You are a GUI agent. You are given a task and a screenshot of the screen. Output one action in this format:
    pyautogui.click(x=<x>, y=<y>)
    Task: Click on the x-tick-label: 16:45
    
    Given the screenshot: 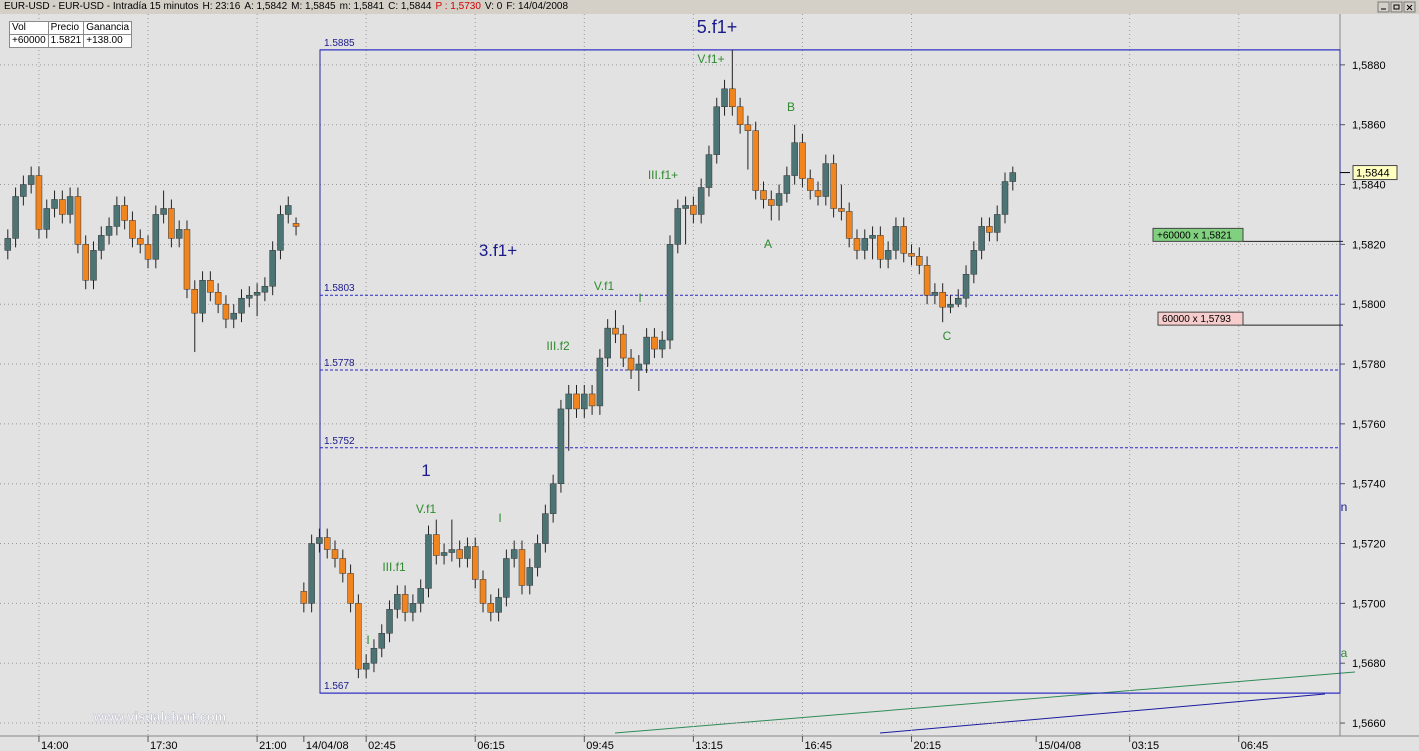 What is the action you would take?
    pyautogui.click(x=818, y=745)
    